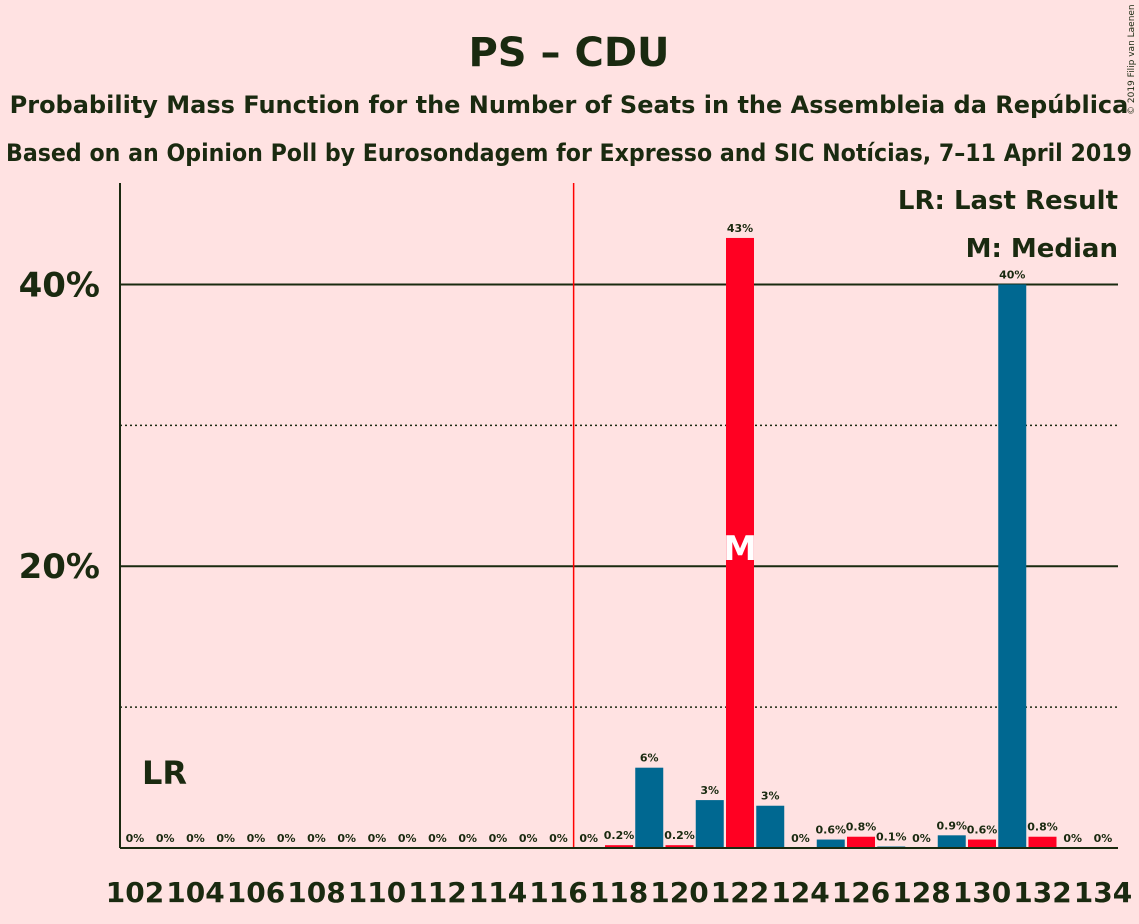 This screenshot has width=1139, height=924. Describe the element at coordinates (740, 549) in the screenshot. I see `median-marker: M` at that location.